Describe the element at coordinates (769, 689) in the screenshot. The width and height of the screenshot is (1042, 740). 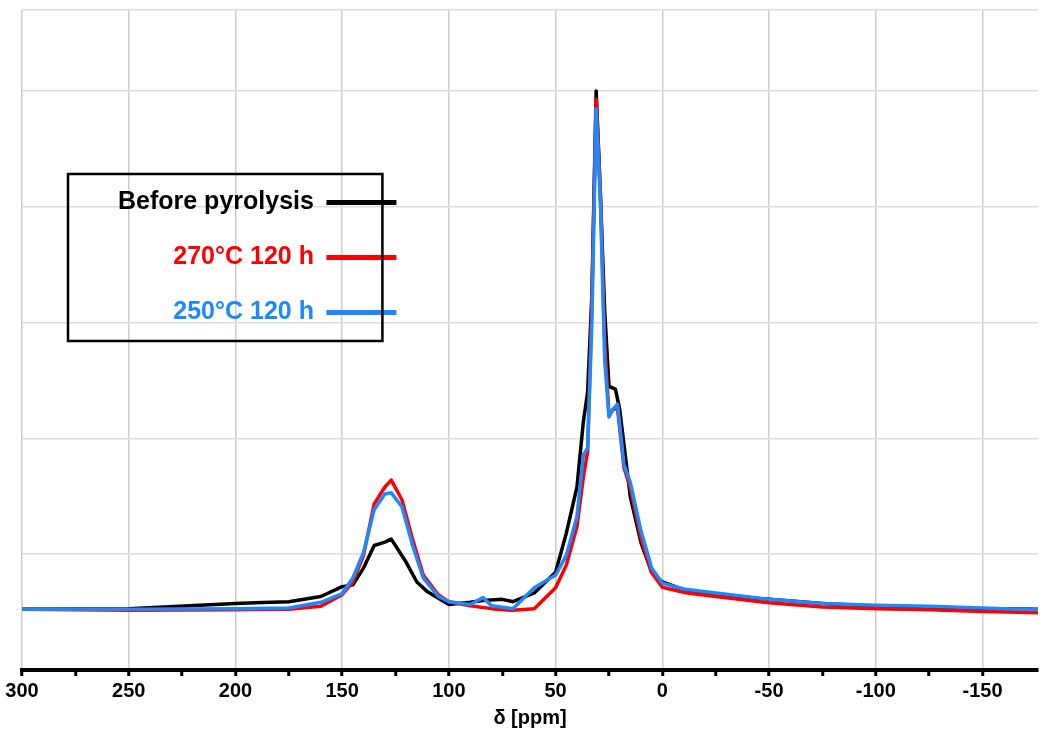
I see `x-tick-label: -50` at that location.